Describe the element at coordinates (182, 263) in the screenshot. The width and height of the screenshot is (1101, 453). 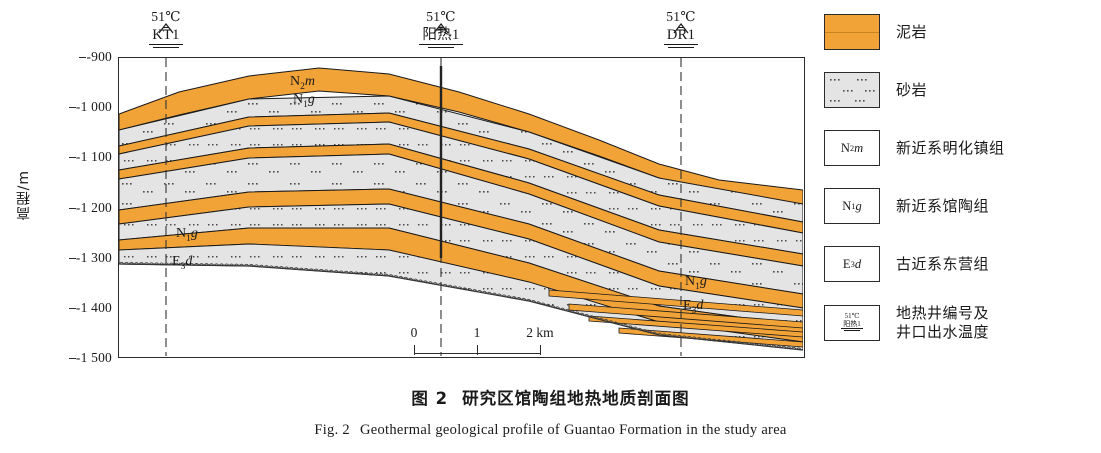
I see `geo-label-e3d-left: E3d` at that location.